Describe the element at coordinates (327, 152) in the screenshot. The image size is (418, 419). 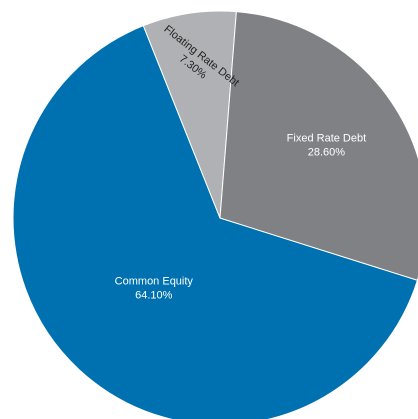
I see `slice-value-label-fixed-rate-debt: 28.60%` at that location.